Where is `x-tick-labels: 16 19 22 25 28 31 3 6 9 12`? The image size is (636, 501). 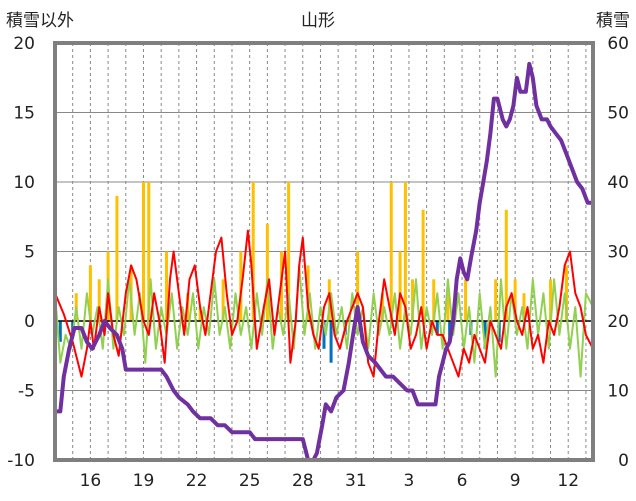 x-tick-labels: 16 19 22 25 28 31 3 6 9 12 is located at coordinates (329, 481).